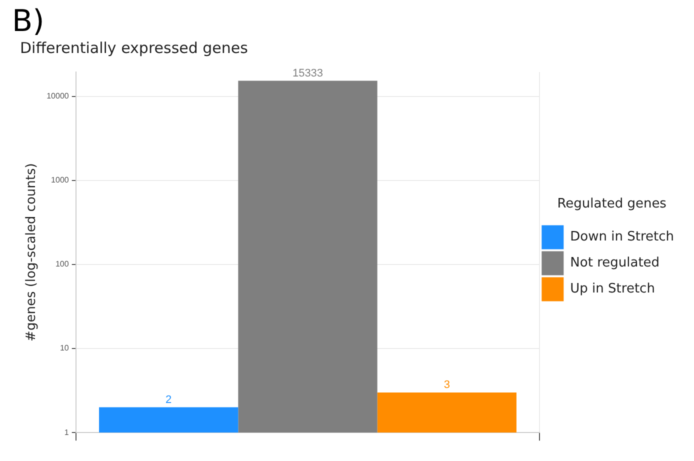  I want to click on chart-title: Differentially expressed genes, so click(134, 47).